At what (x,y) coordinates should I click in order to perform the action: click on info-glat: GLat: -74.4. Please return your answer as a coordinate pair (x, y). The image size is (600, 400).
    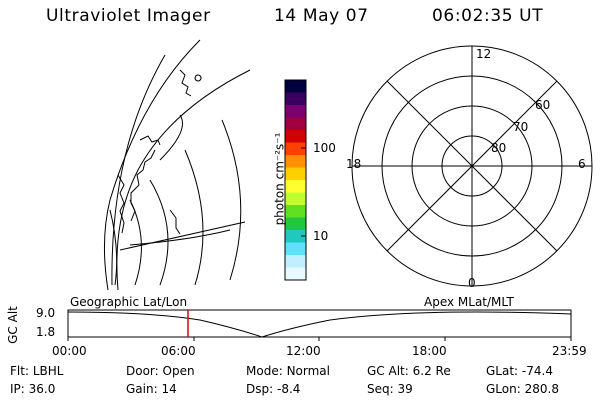
    Looking at the image, I should click on (519, 371).